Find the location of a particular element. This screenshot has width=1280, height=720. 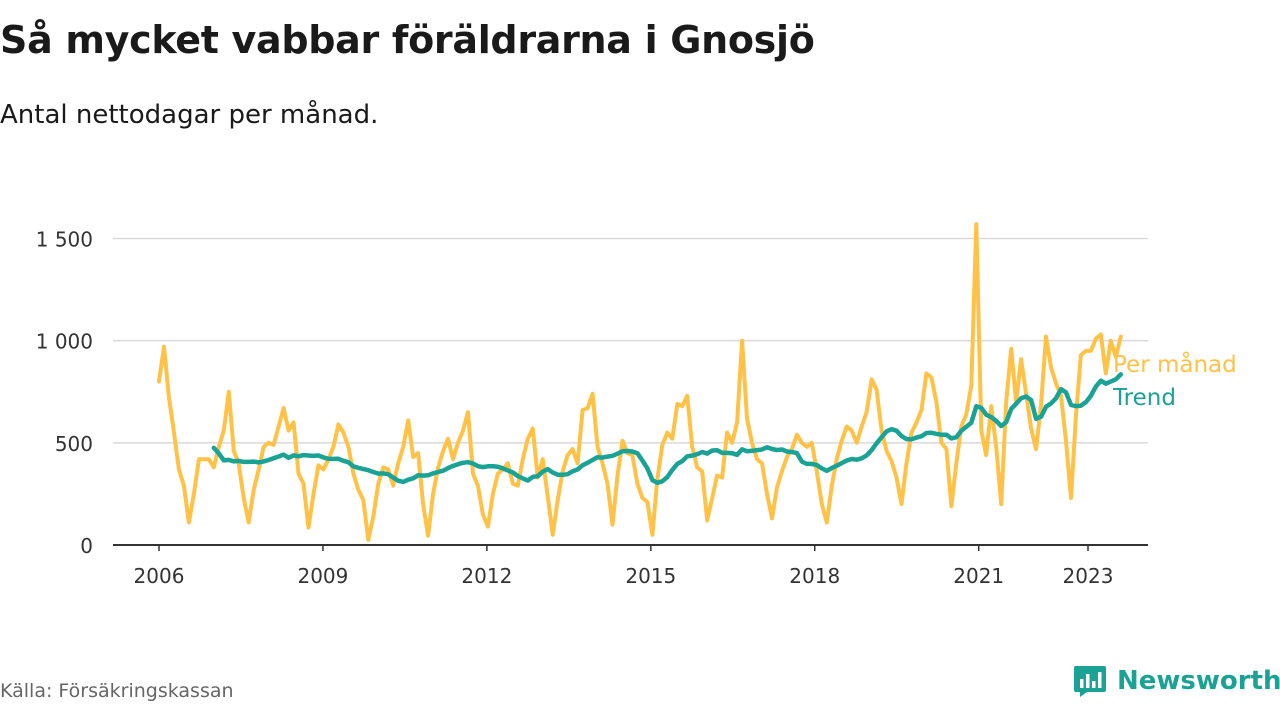

source-note: Källa: Försäkringskassan is located at coordinates (117, 691).